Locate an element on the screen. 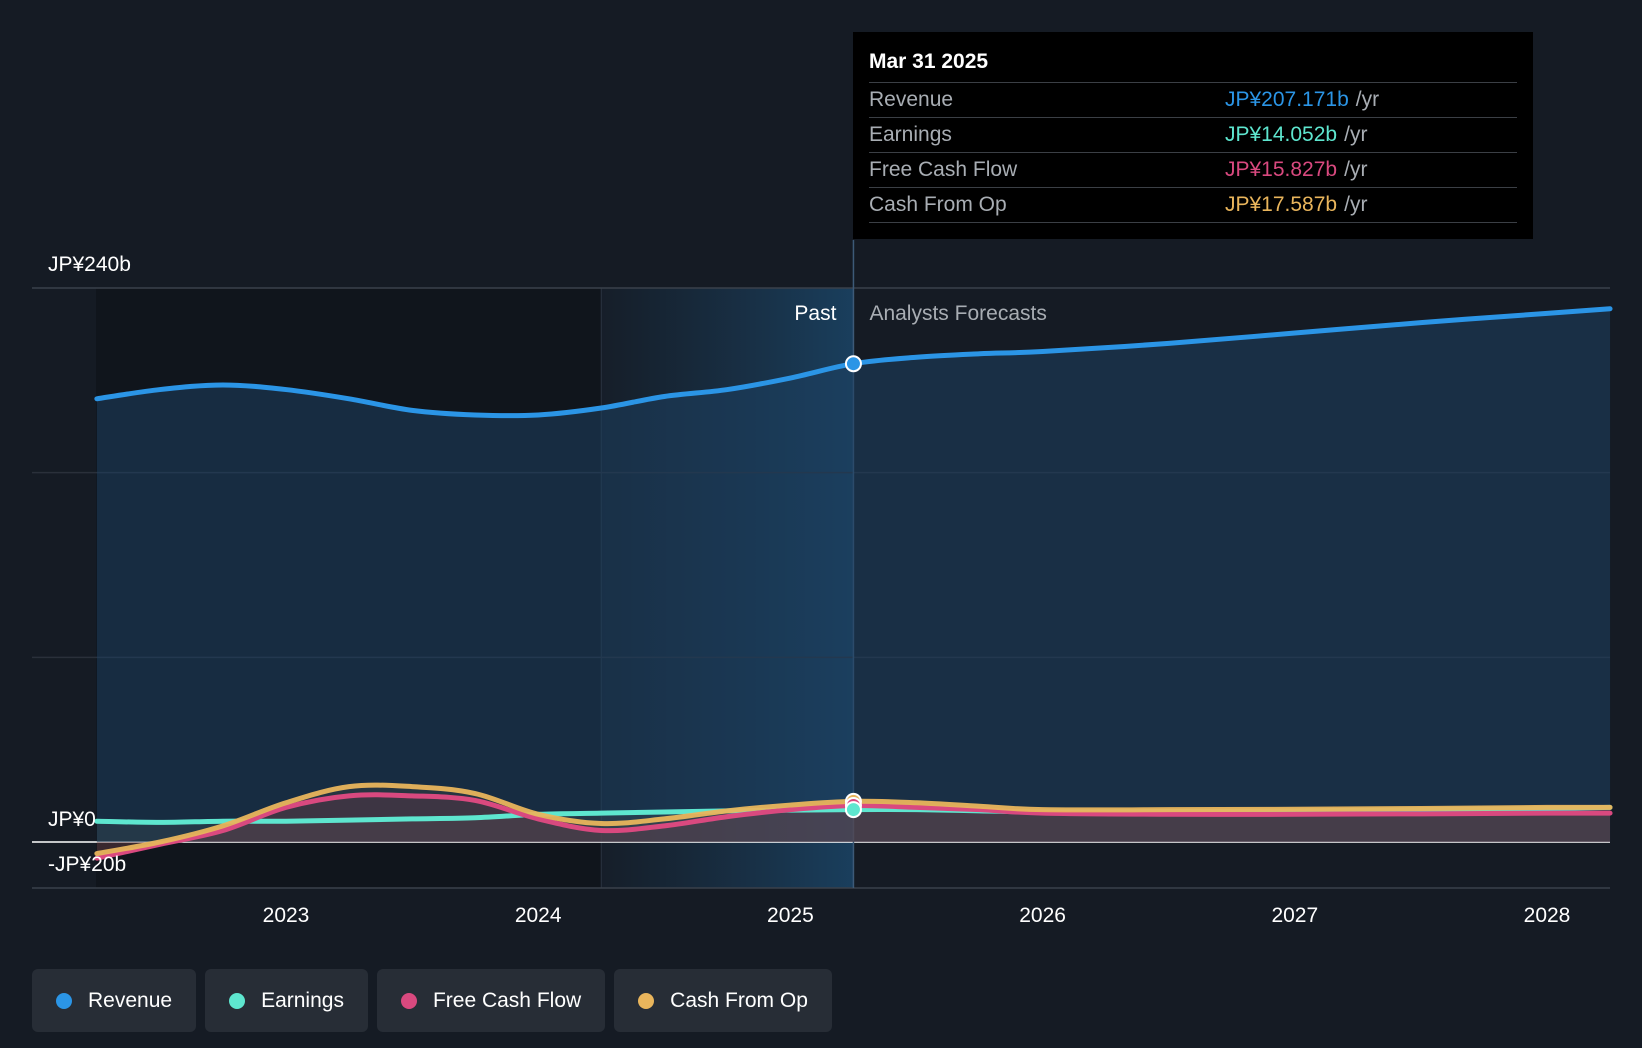 This screenshot has height=1048, width=1642. x-tick-label: 2027 is located at coordinates (1294, 915).